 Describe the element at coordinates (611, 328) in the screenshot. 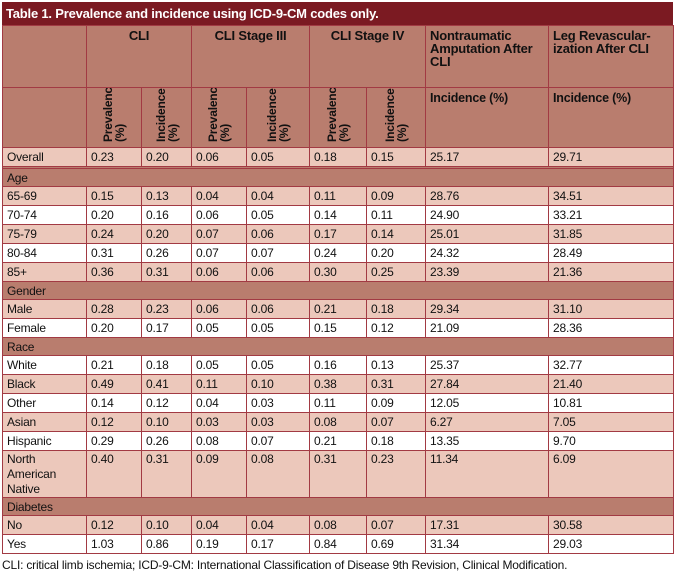

I see `cell-value: 28.36` at that location.